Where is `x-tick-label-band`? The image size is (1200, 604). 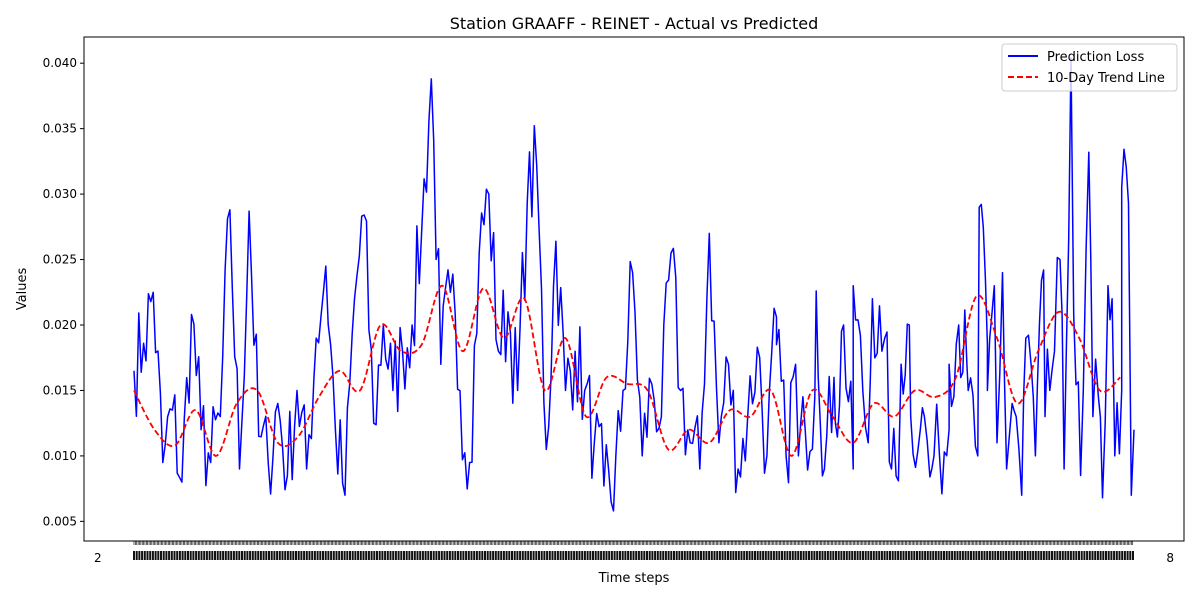
x-tick-label-band is located at coordinates (633, 555).